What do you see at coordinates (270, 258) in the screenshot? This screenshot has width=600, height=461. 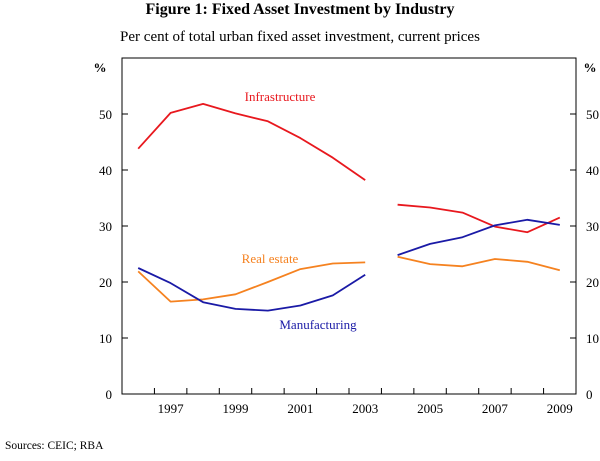 I see `annotation-real-estate: Real estate` at bounding box center [270, 258].